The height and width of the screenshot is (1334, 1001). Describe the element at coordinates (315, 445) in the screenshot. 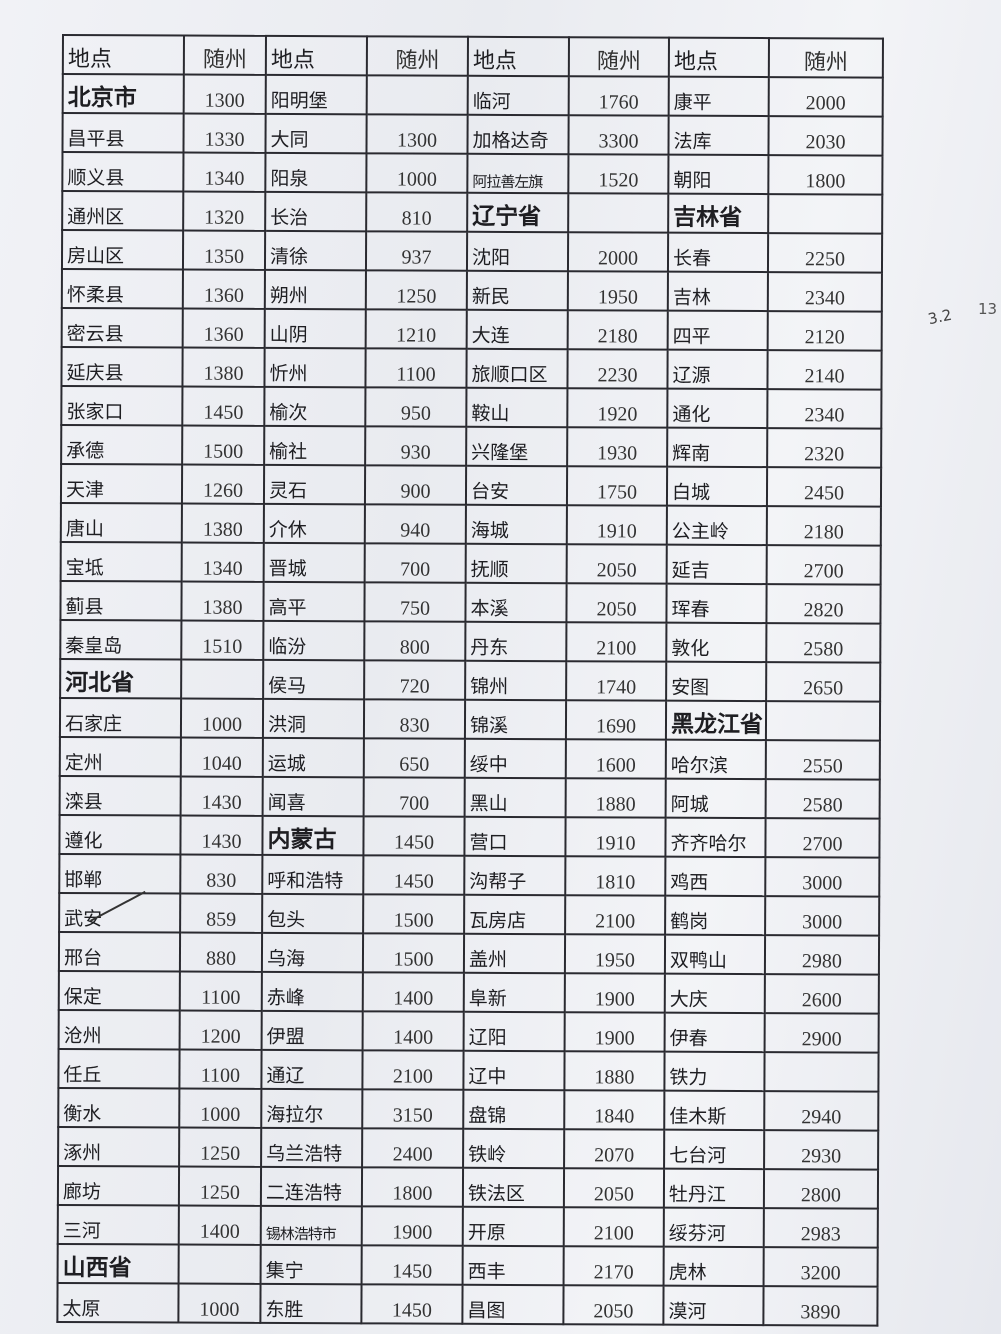

I see `location-cell: 榆社` at that location.